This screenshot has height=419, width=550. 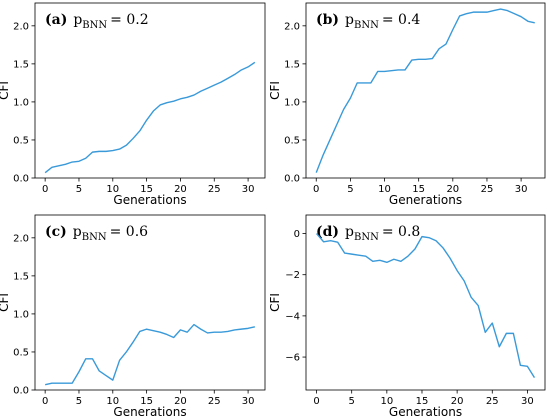 I want to click on panel-title: (a) pBNN = 0.2, so click(x=97, y=21).